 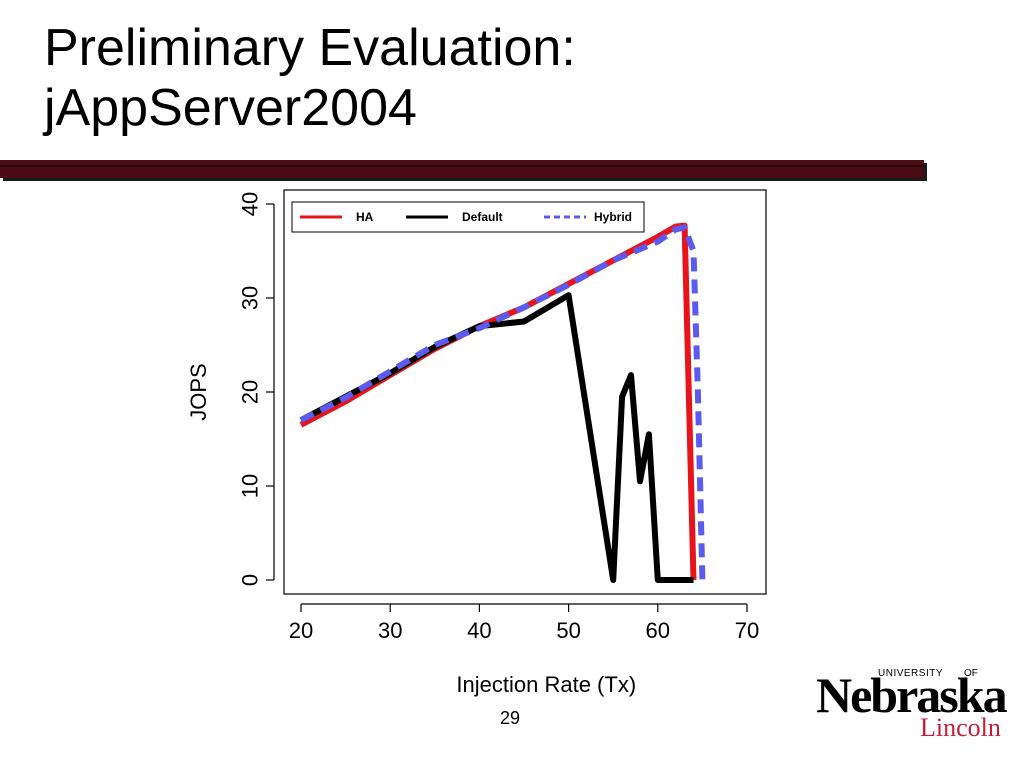 What do you see at coordinates (301, 630) in the screenshot?
I see `x-tick-label: 20` at bounding box center [301, 630].